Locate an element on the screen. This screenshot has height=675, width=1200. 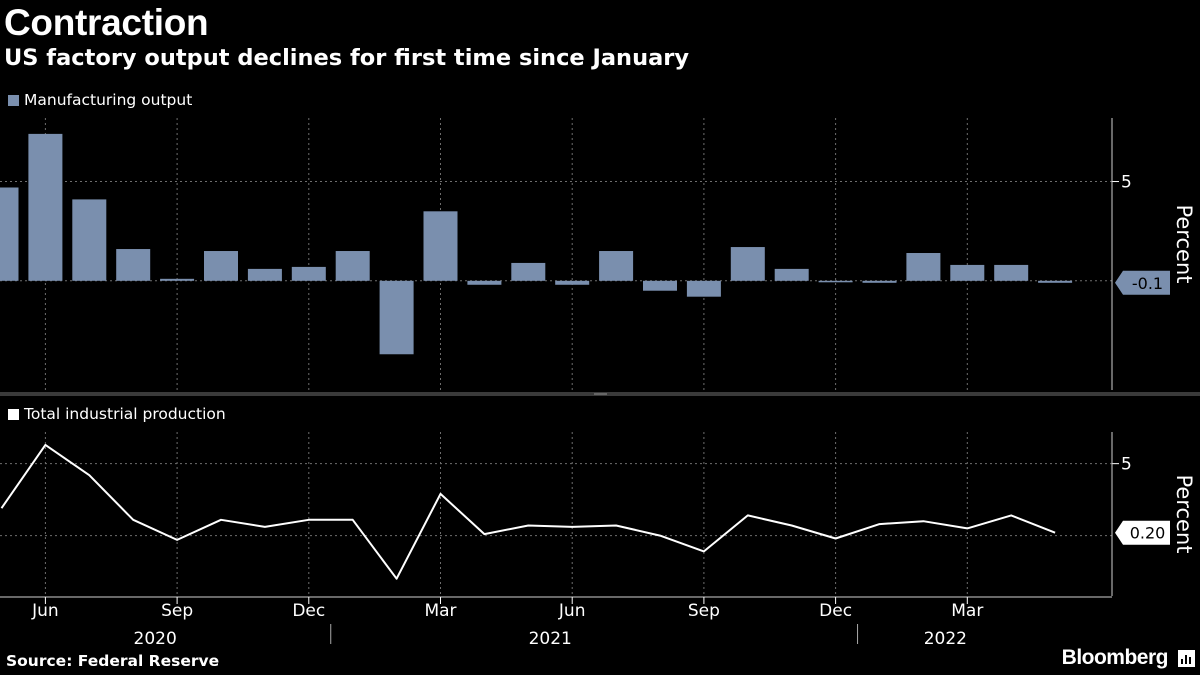
x-tick-label-3: Mar is located at coordinates (440, 611).